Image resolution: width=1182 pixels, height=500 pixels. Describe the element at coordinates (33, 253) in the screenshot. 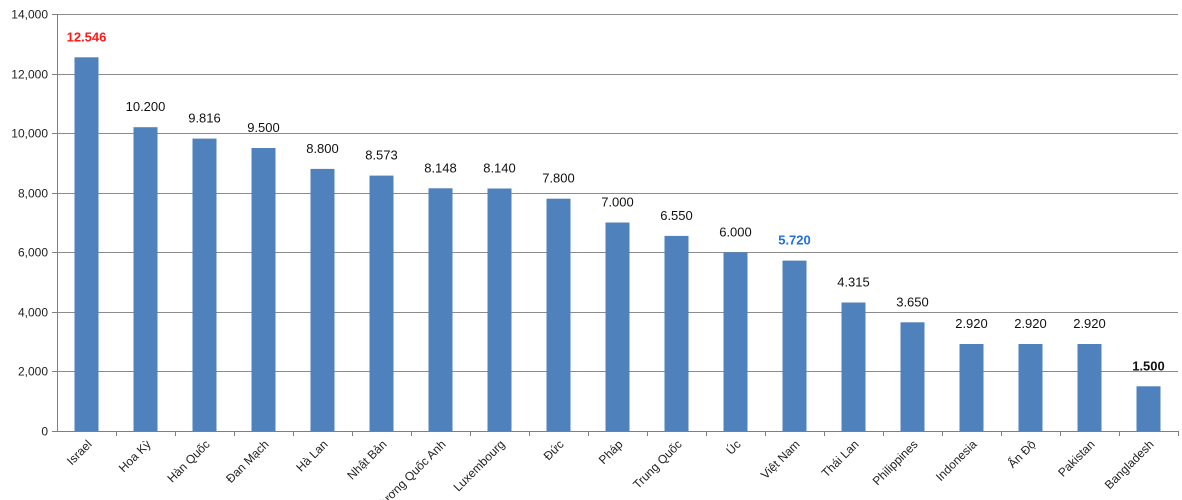

I see `y-tick-label: 6,000` at that location.